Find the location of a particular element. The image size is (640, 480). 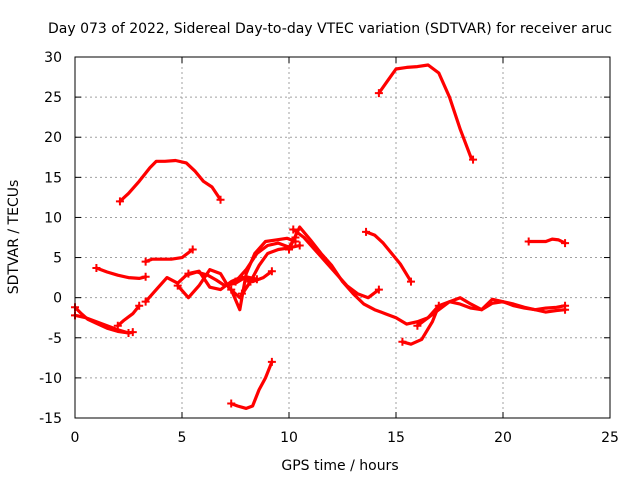

x-tick-label: 0 is located at coordinates (75, 438).